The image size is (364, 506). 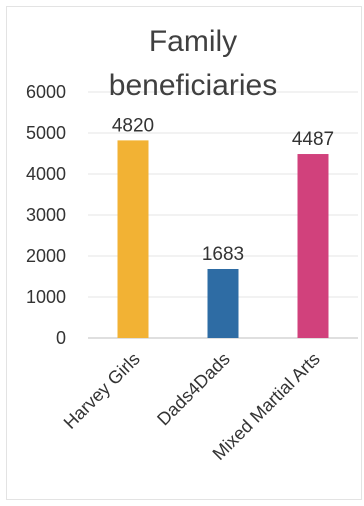 I want to click on y-tick-label: 5000, so click(x=46, y=133).